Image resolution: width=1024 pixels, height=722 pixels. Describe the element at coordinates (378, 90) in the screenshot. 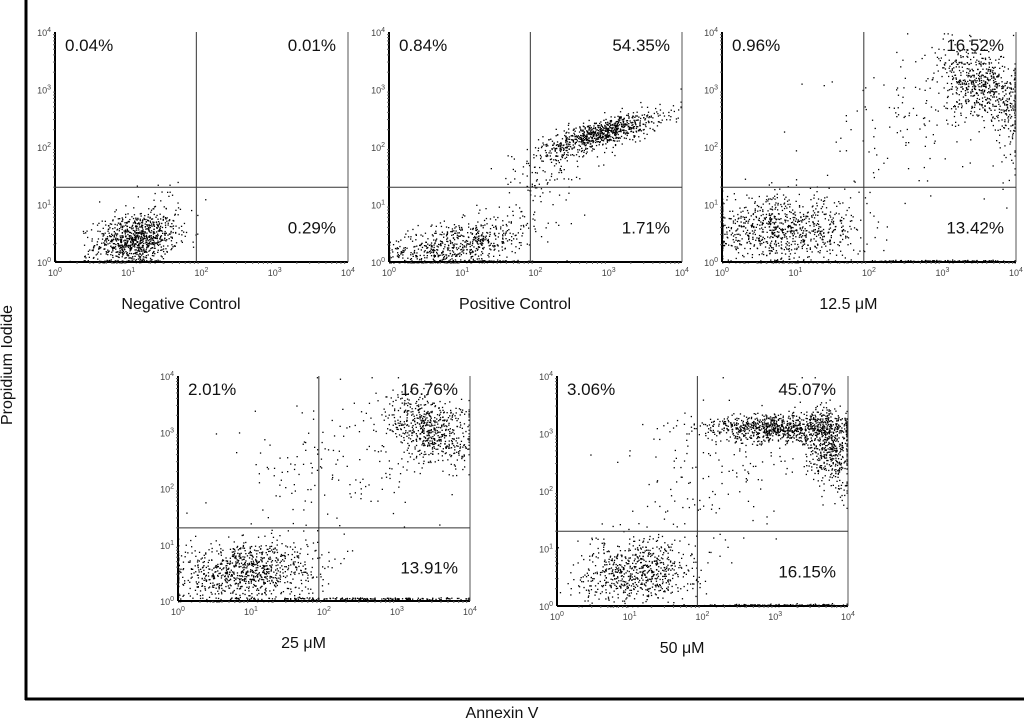

I see `y-tick-label: 10³` at that location.